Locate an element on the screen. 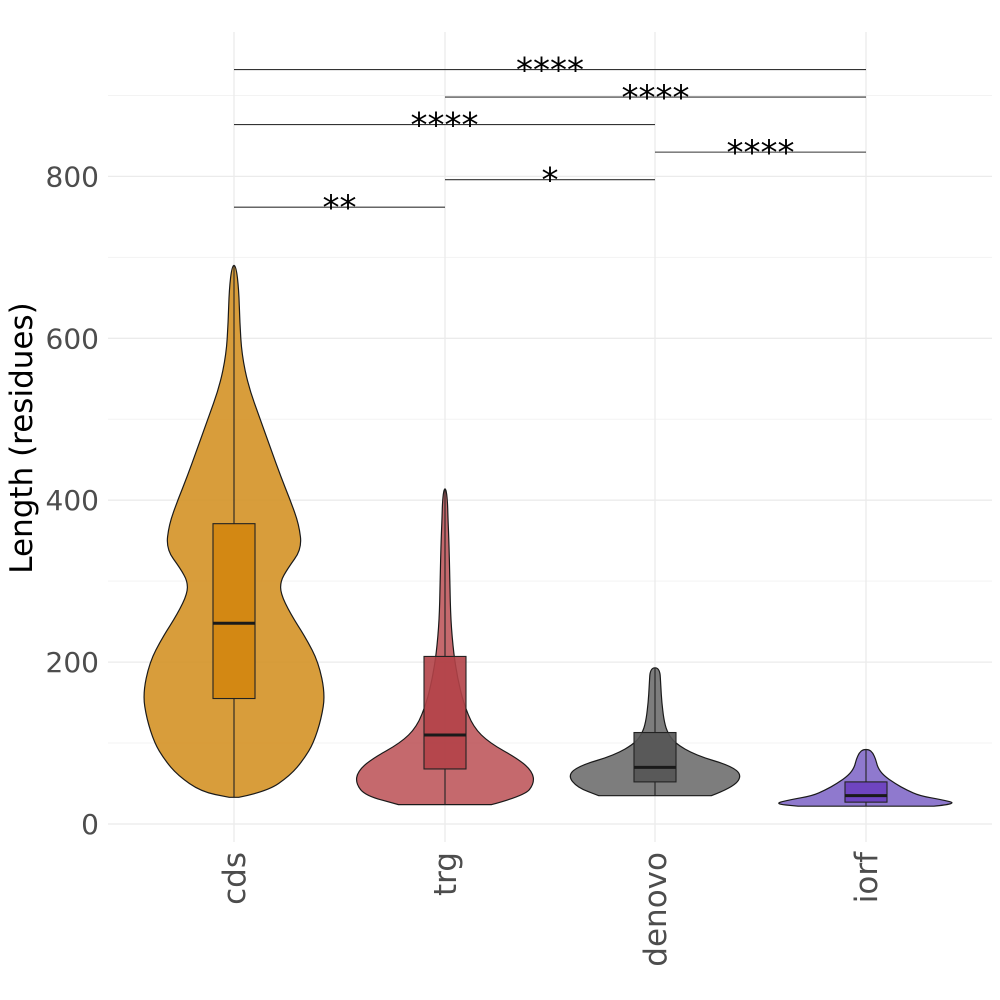  violin-group-iorf is located at coordinates (865, 777).